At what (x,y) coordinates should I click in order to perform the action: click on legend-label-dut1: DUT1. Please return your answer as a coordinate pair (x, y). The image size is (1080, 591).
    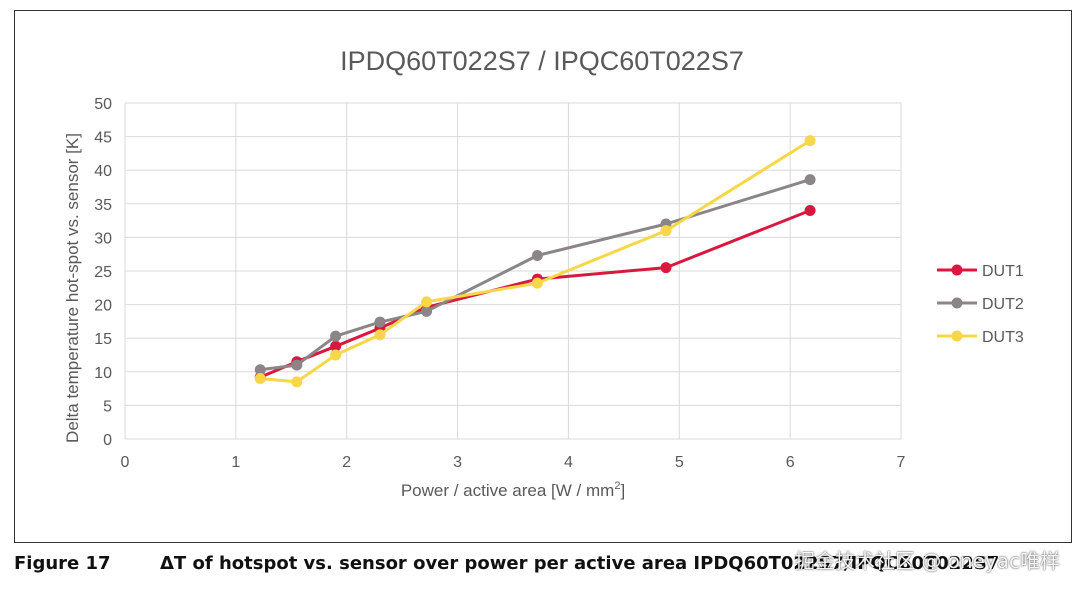
    Looking at the image, I should click on (1003, 271).